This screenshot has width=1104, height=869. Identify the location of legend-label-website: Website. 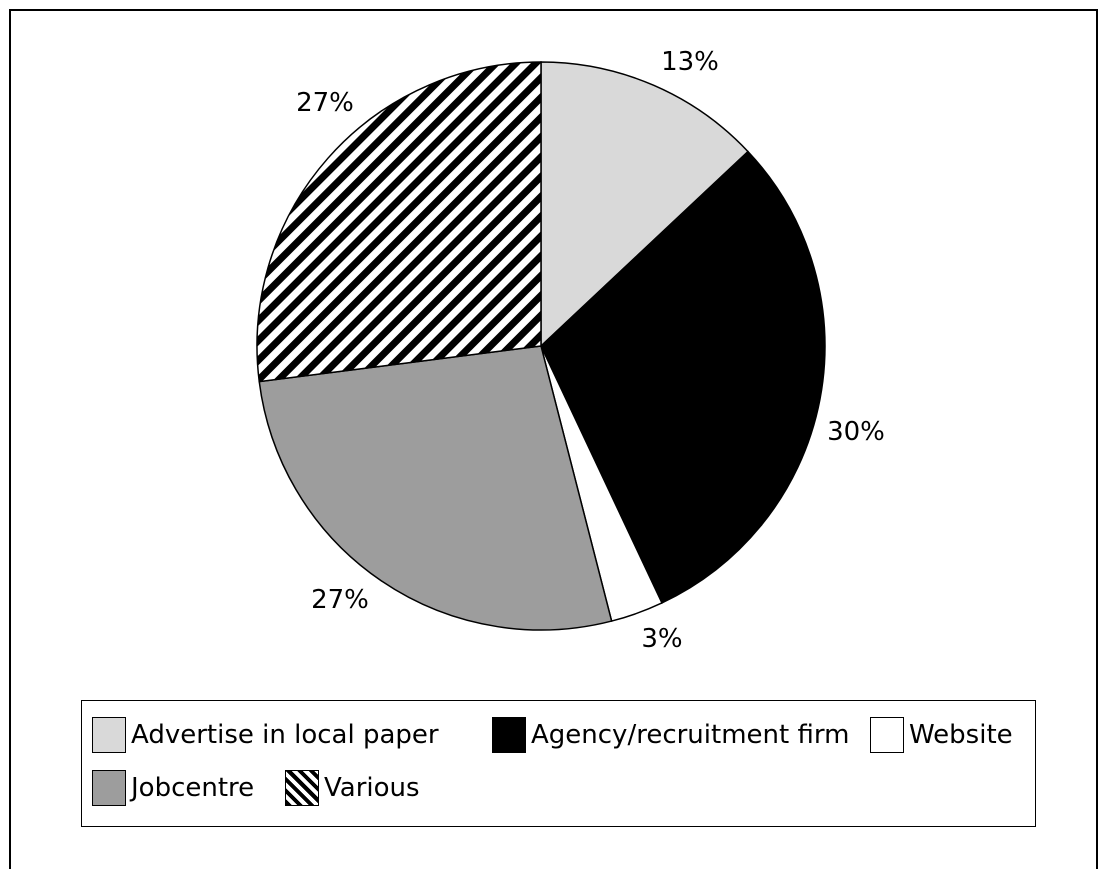
(961, 735).